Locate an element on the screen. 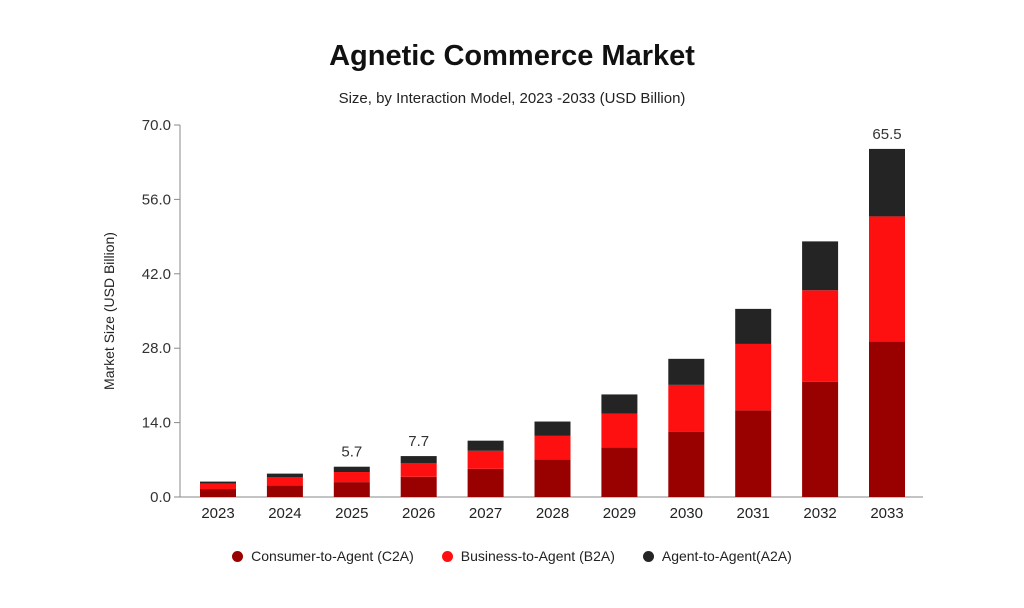  x-tick-label: 2030 is located at coordinates (686, 513).